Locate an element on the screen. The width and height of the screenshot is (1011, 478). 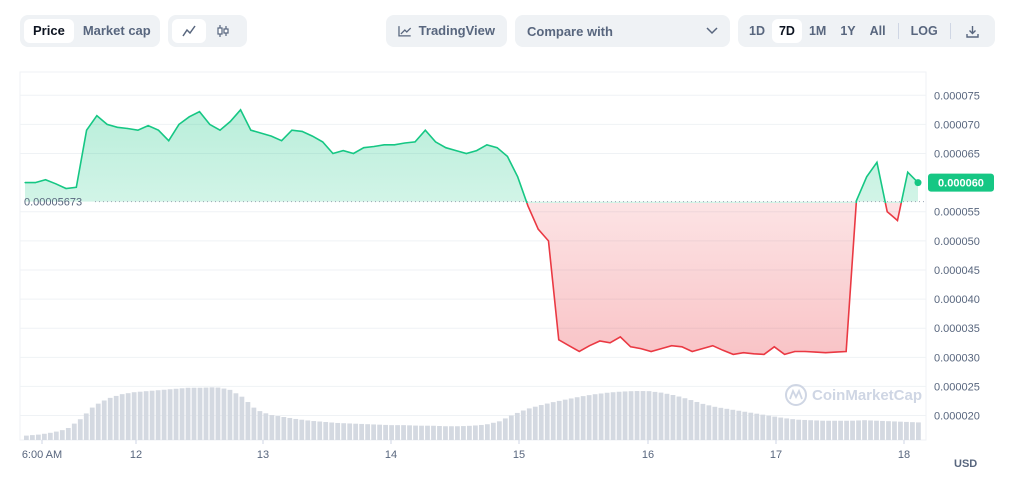
price-marketcap-toggle: Price Market cap is located at coordinates (90, 31).